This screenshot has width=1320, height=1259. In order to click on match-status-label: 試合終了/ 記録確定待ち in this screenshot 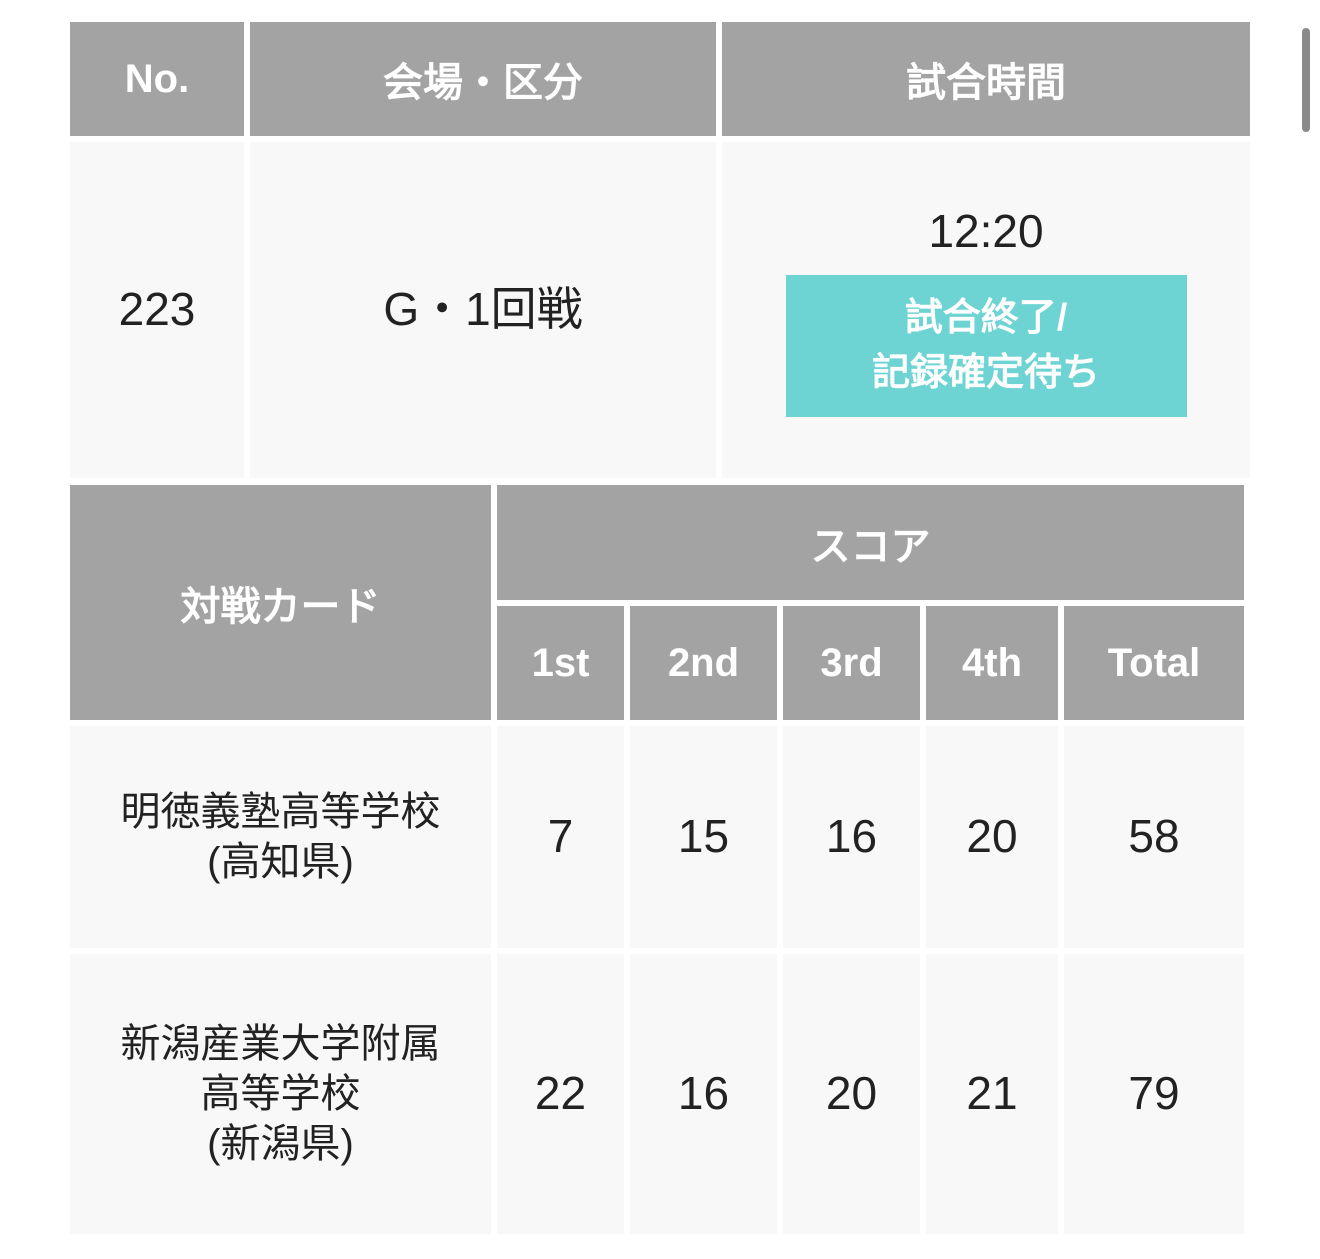, I will do `click(985, 345)`.